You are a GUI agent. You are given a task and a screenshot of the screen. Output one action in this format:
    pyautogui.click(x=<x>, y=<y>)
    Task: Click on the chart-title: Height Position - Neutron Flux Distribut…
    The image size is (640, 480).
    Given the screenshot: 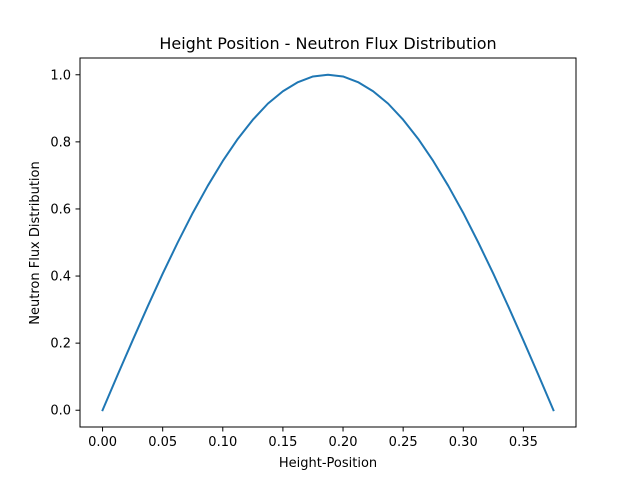 What is the action you would take?
    pyautogui.click(x=327, y=43)
    